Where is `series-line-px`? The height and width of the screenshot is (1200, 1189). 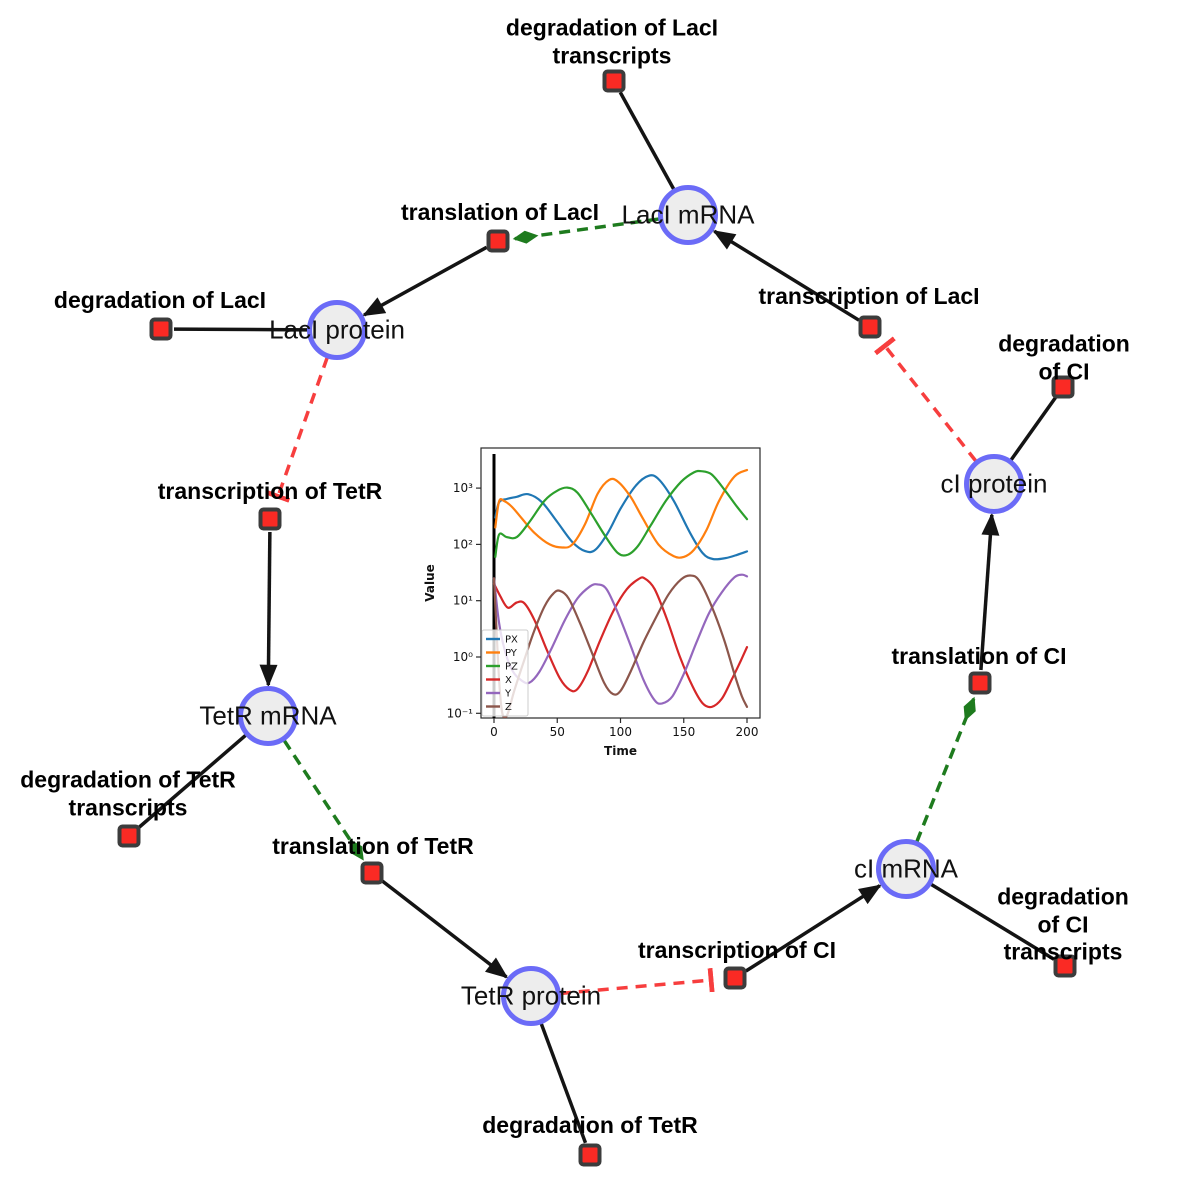 series-line-px is located at coordinates (621, 517).